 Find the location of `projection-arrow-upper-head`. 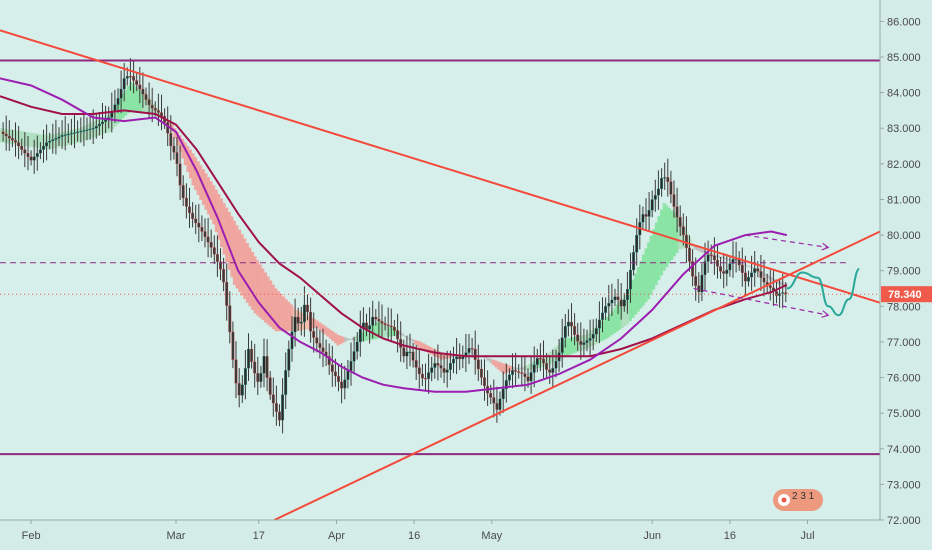

projection-arrow-upper-head is located at coordinates (825, 246).